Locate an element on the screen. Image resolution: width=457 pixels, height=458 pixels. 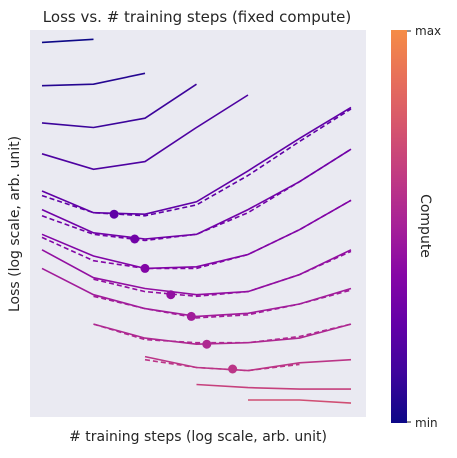
y-axis-label: Loss (log scale, arb. unit) is located at coordinates (15, 224).